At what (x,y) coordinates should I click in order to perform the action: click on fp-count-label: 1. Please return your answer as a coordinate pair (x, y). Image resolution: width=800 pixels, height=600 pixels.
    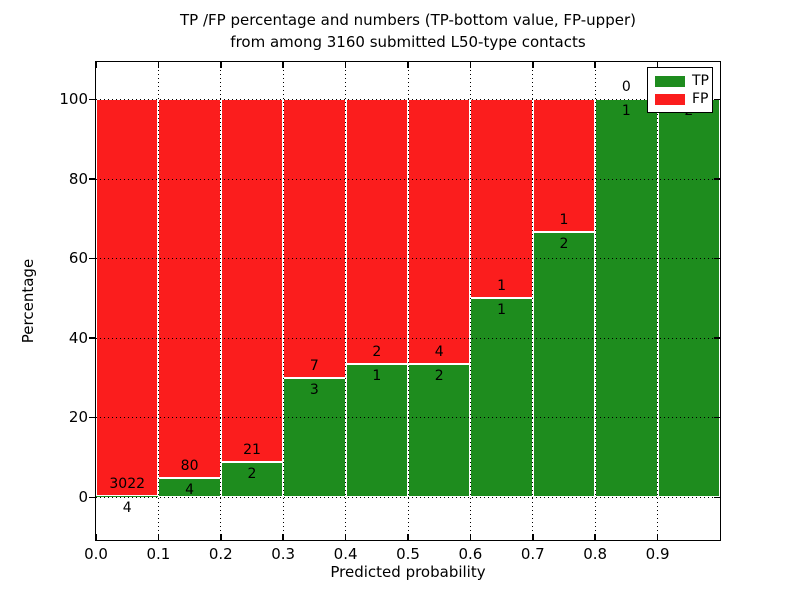
    Looking at the image, I should click on (502, 286).